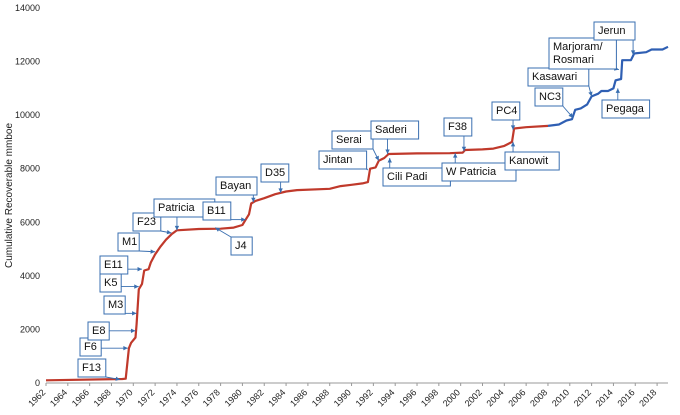  I want to click on annotation-label: Jerun, so click(612, 31).